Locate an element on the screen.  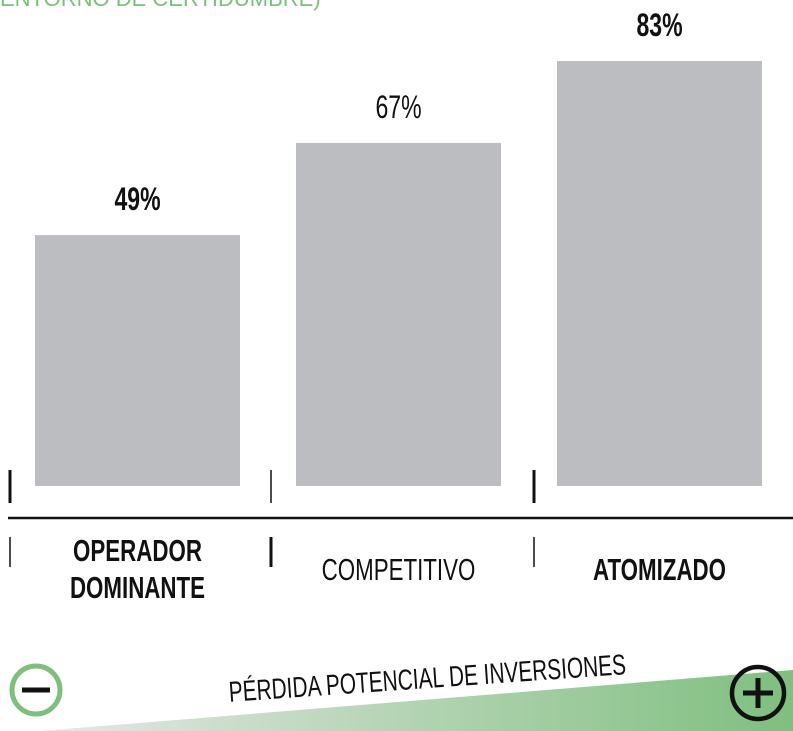
value-label-group: 83% is located at coordinates (659, 25).